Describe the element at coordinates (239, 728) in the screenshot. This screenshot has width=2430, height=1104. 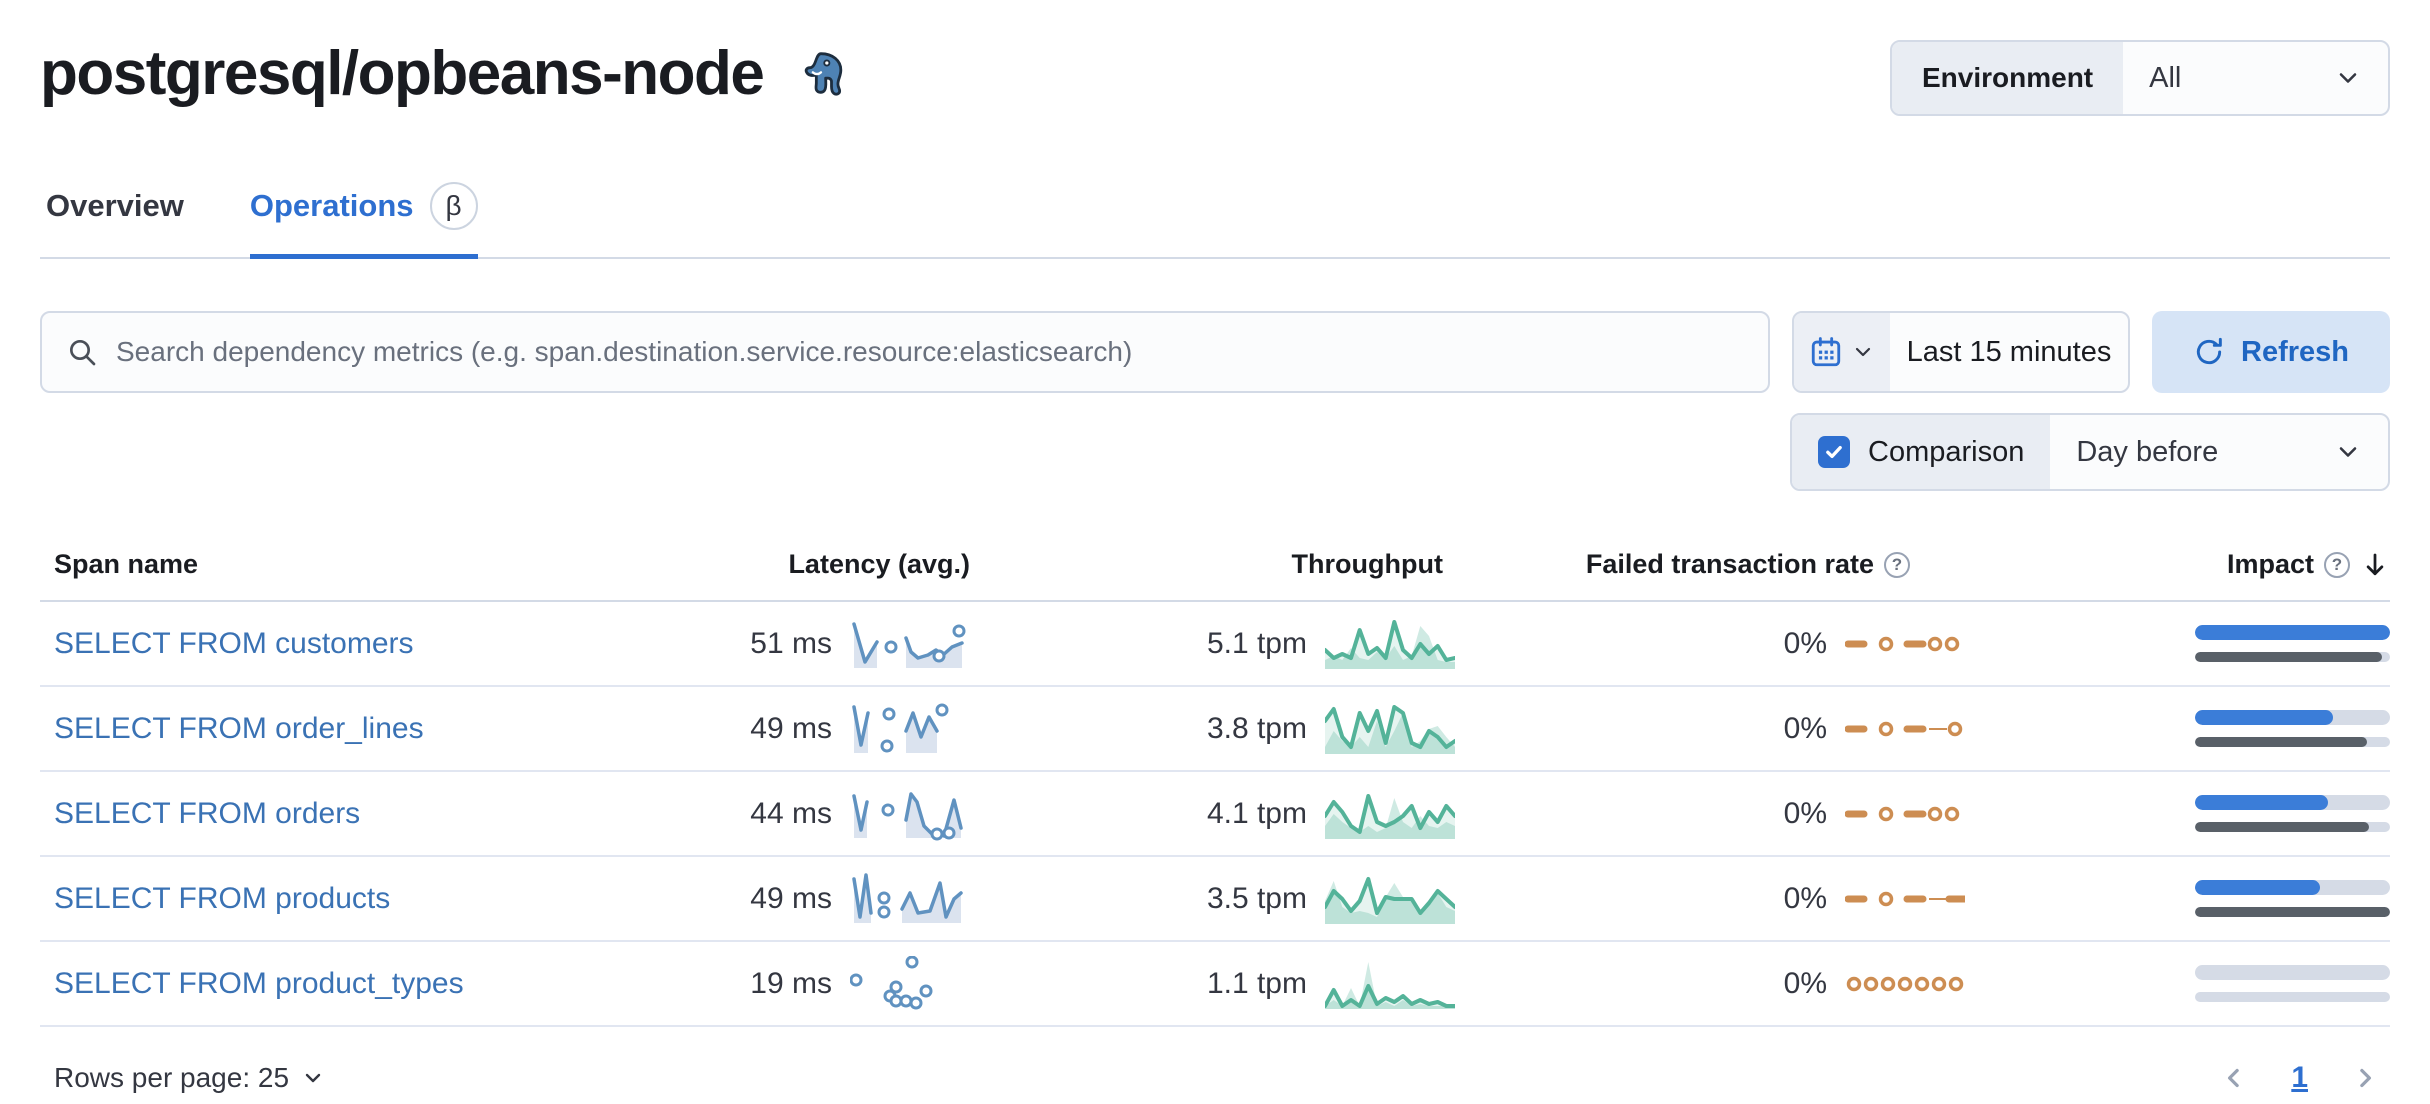
I see `span-name-link: SELECT FROM order_lines` at that location.